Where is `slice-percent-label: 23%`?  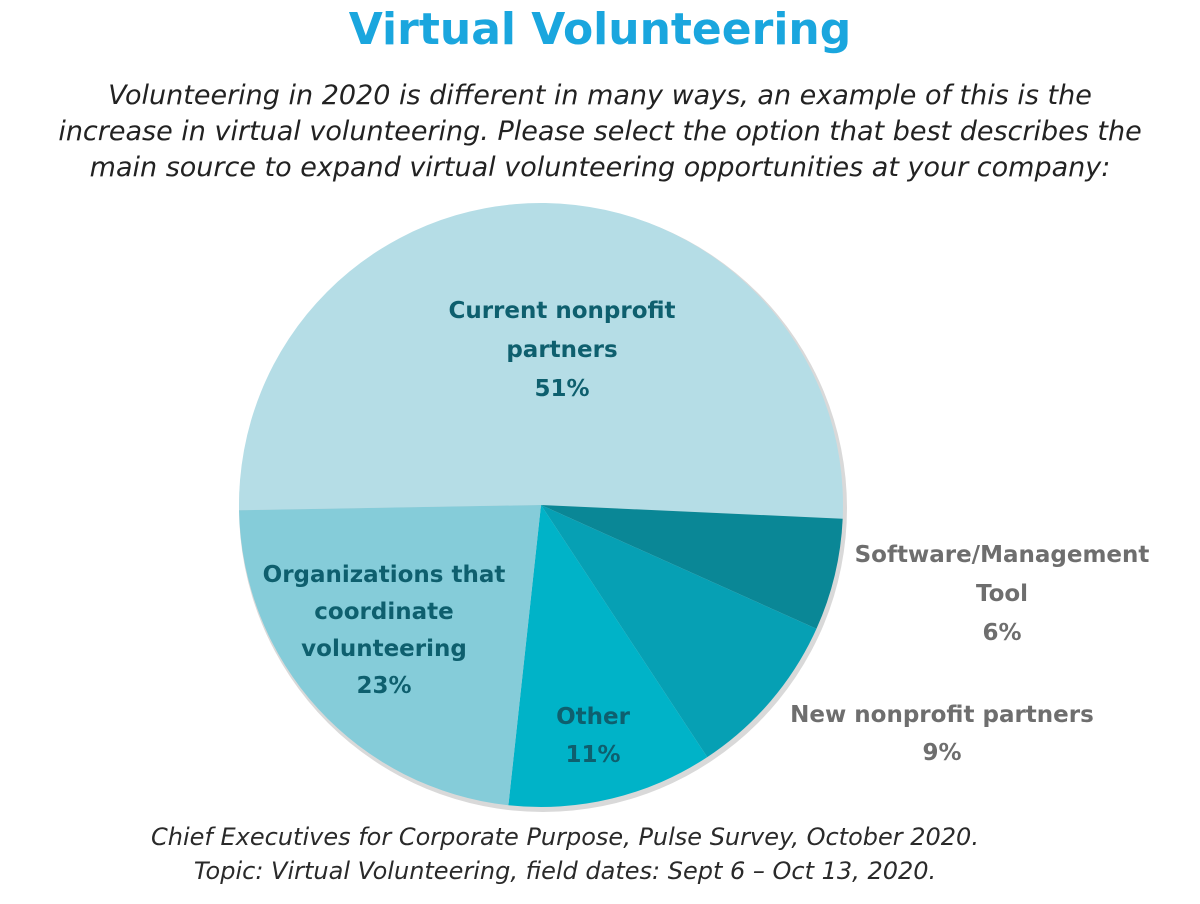 slice-percent-label: 23% is located at coordinates (383, 686).